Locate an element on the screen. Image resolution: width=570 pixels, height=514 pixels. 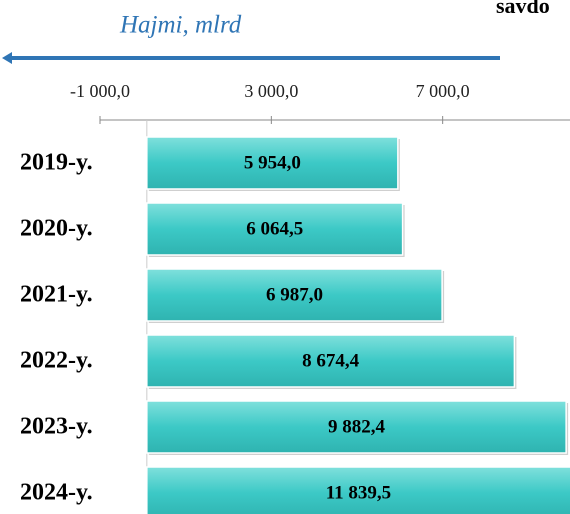
value-label: 8 674,4 is located at coordinates (331, 360).